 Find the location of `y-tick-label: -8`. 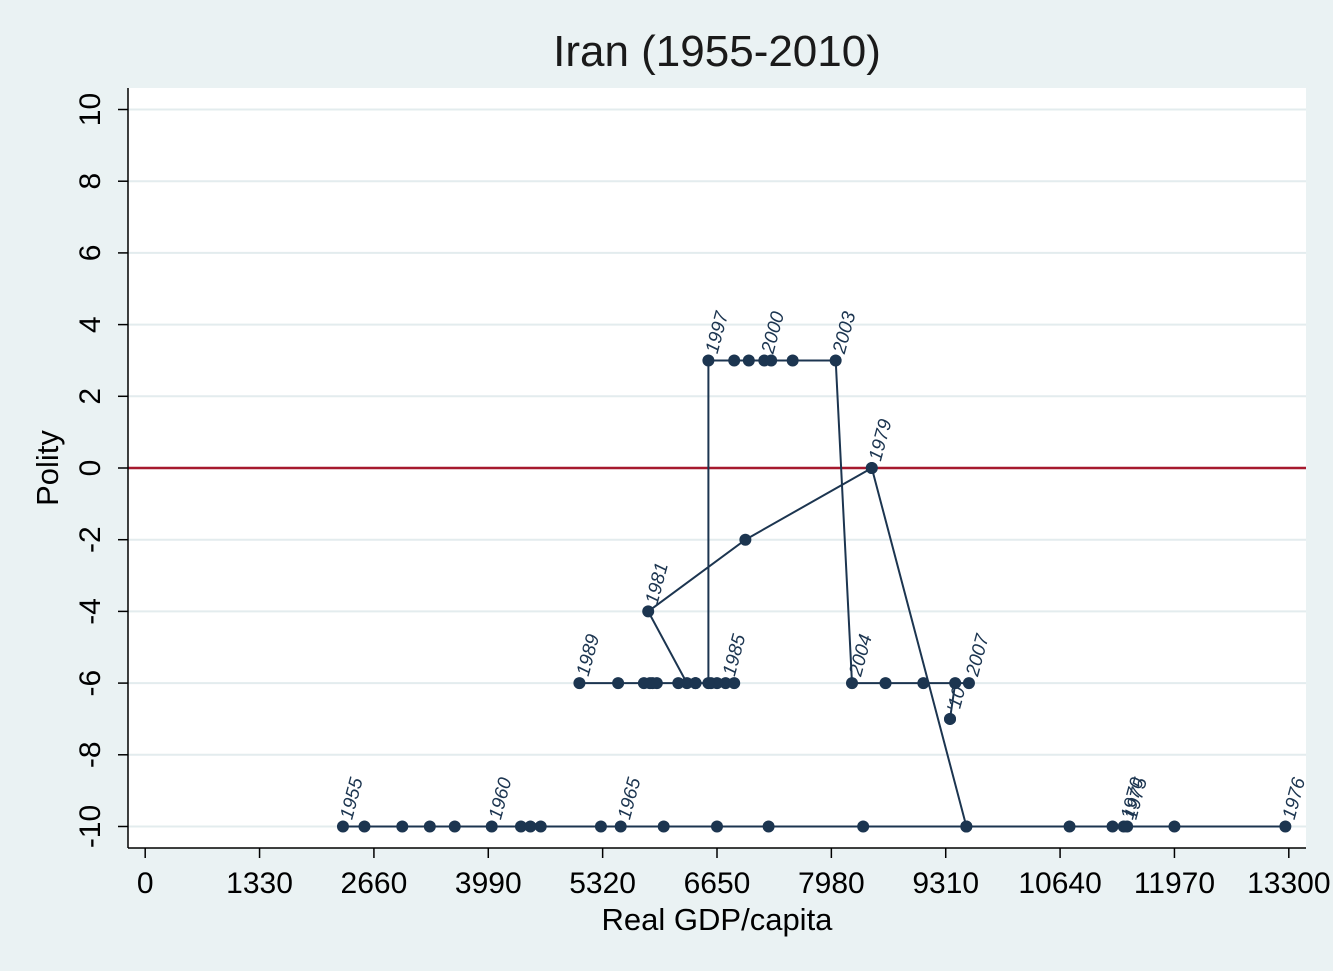

y-tick-label: -8 is located at coordinates (90, 754).